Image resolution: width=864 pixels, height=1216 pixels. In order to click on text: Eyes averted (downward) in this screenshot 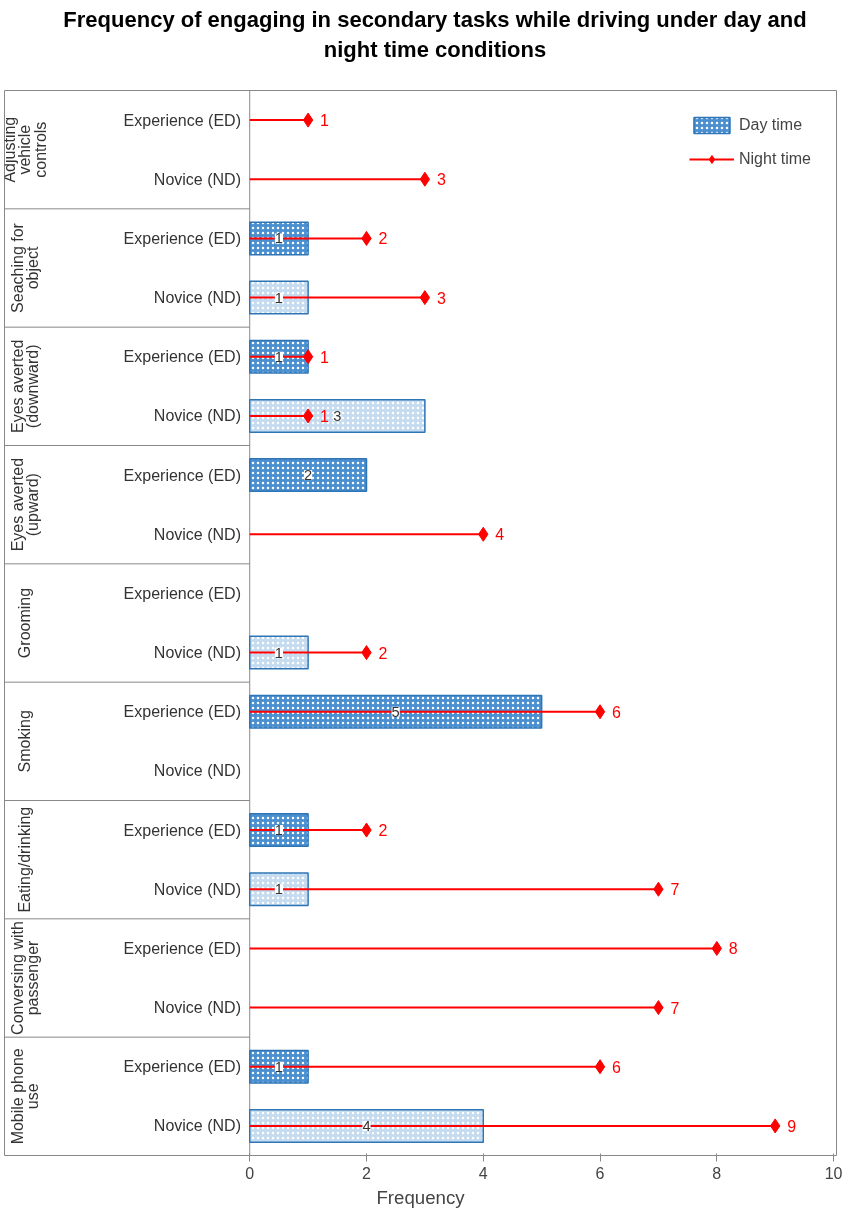, I will do `click(25, 386)`.